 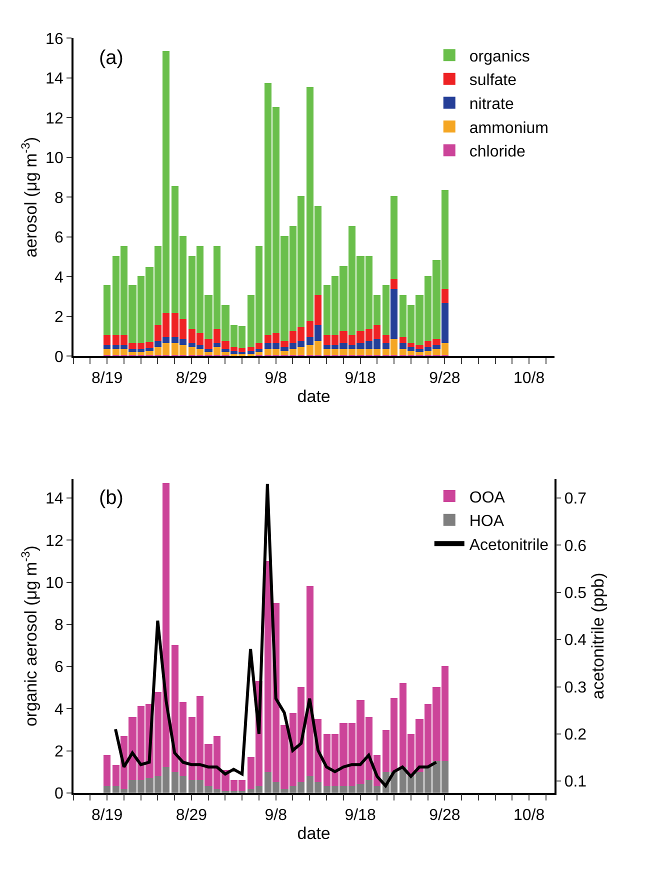 What do you see at coordinates (575, 546) in the screenshot?
I see `y2-tick-label: 0.6` at bounding box center [575, 546].